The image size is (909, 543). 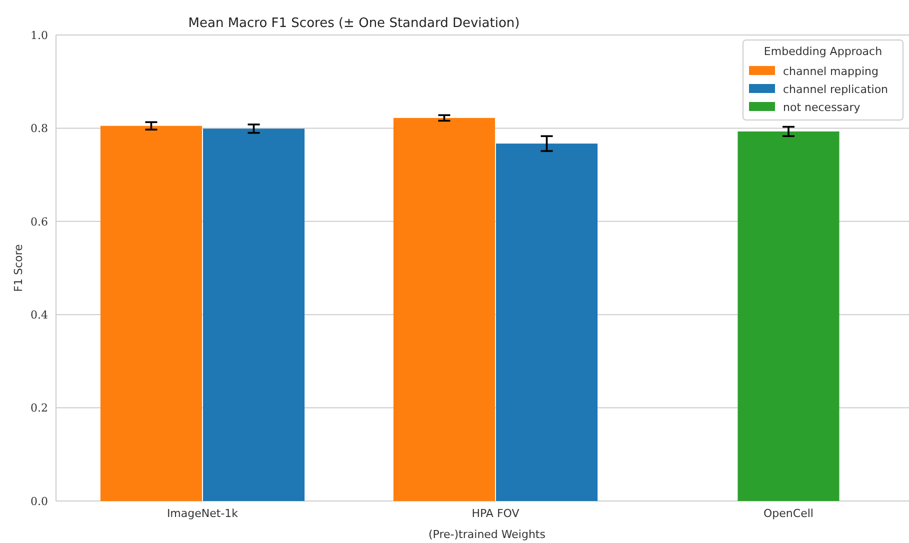 What do you see at coordinates (789, 513) in the screenshot?
I see `x-tick-label: OpenCell` at bounding box center [789, 513].